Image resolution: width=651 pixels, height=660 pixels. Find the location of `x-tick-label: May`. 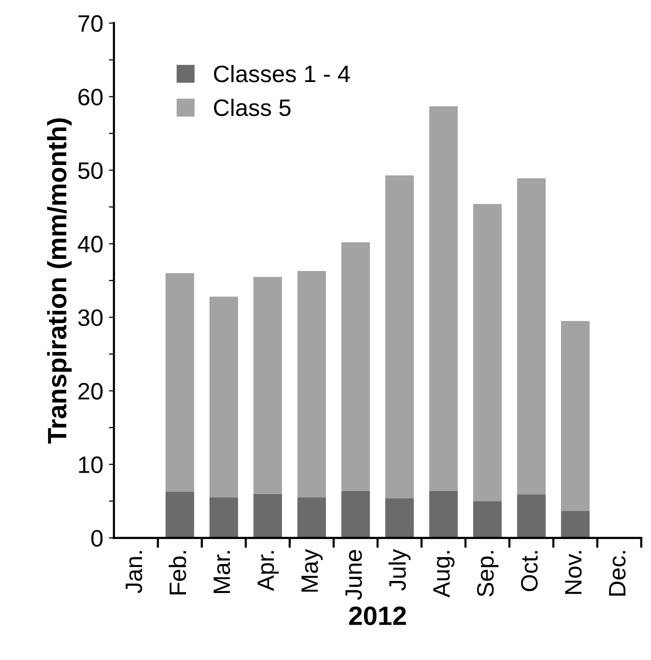

x-tick-label: May is located at coordinates (312, 570).